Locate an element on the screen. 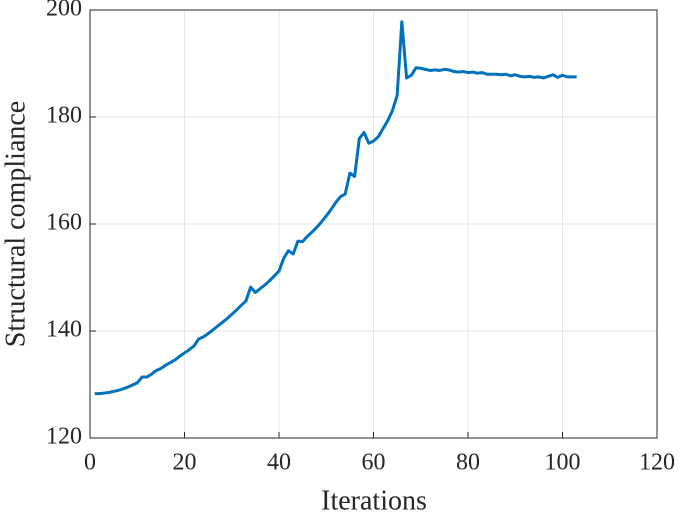 This screenshot has height=517, width=685. x-tick-label: 100 is located at coordinates (563, 463).